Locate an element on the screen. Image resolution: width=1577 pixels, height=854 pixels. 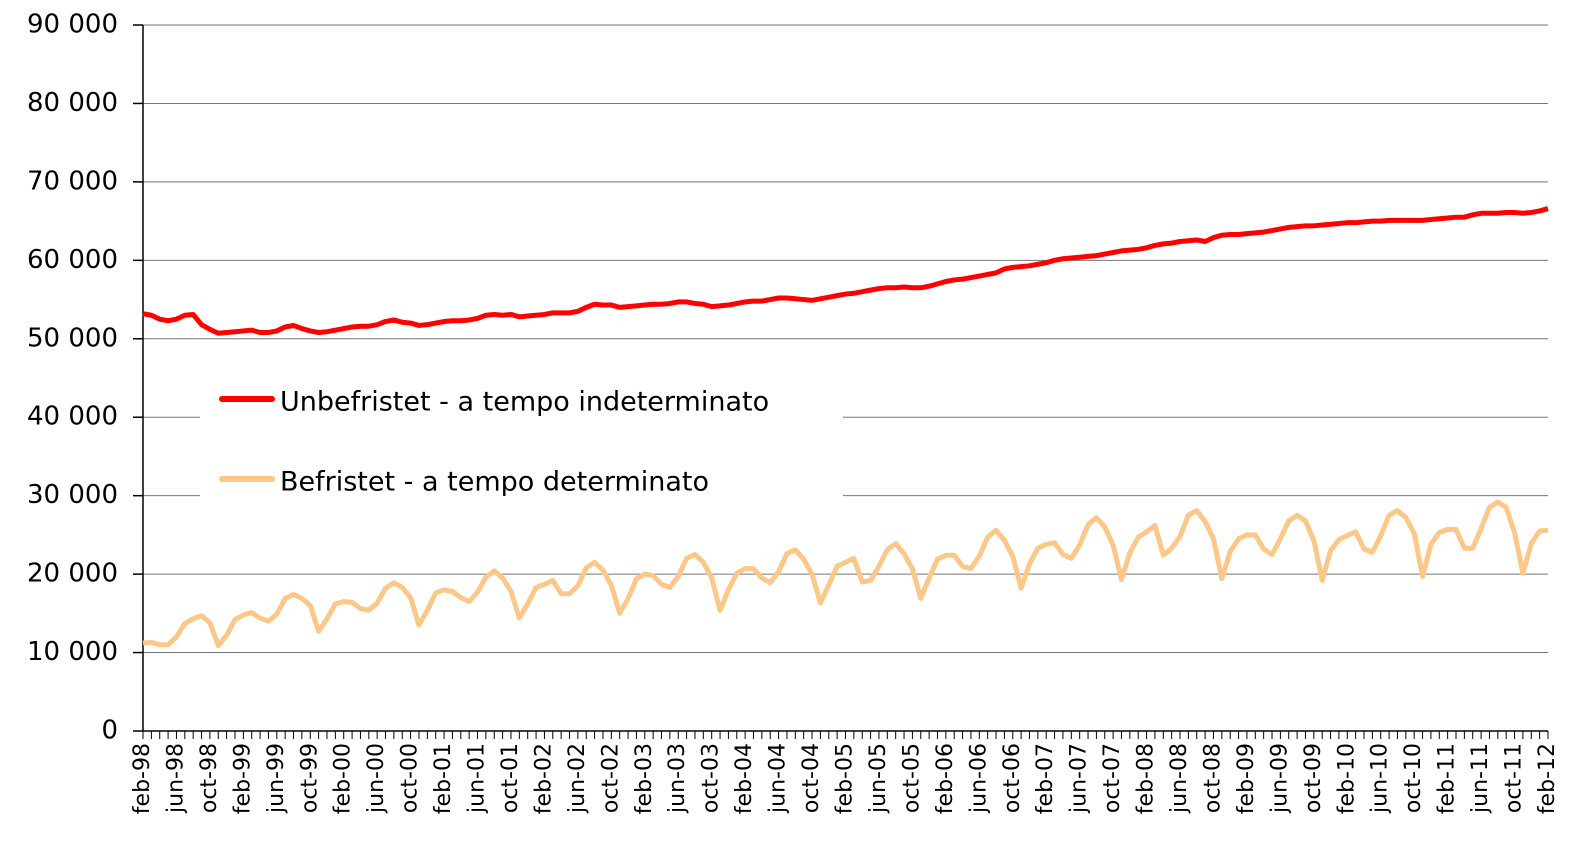
x-tick-label: jun-02 is located at coordinates (577, 778).